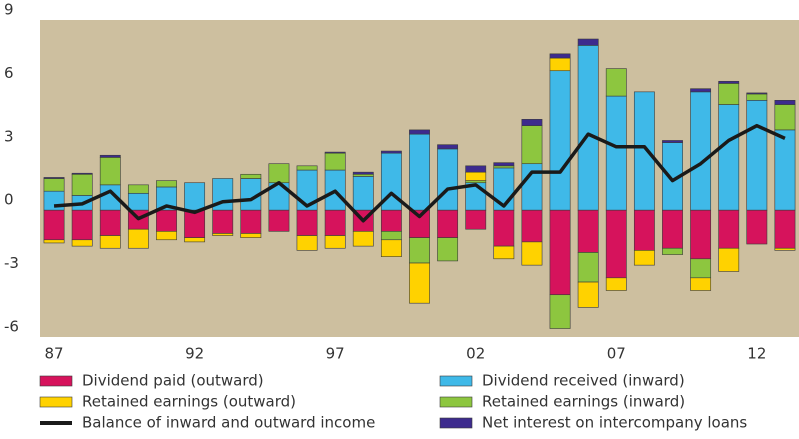 The image size is (799, 439). Describe the element at coordinates (616, 354) in the screenshot. I see `x-tick-label: 07` at that location.